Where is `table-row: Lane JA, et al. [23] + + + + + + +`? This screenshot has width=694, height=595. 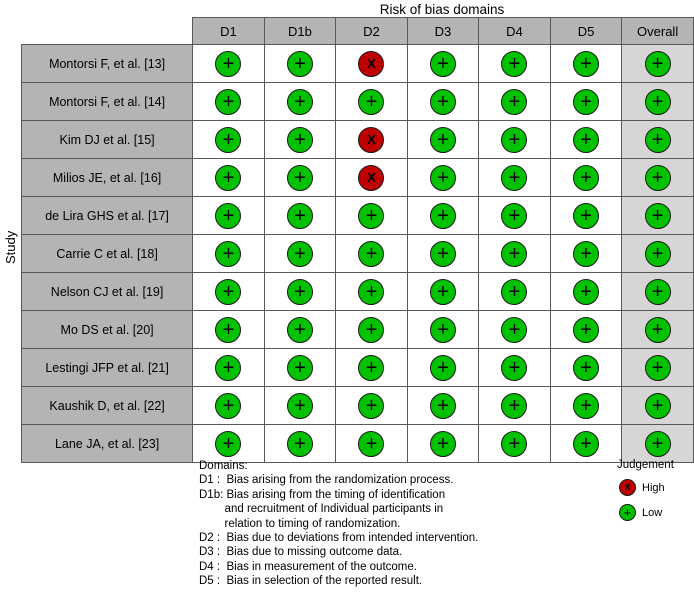 table-row: Lane JA, et al. [23] + + + + + + + is located at coordinates (357, 443).